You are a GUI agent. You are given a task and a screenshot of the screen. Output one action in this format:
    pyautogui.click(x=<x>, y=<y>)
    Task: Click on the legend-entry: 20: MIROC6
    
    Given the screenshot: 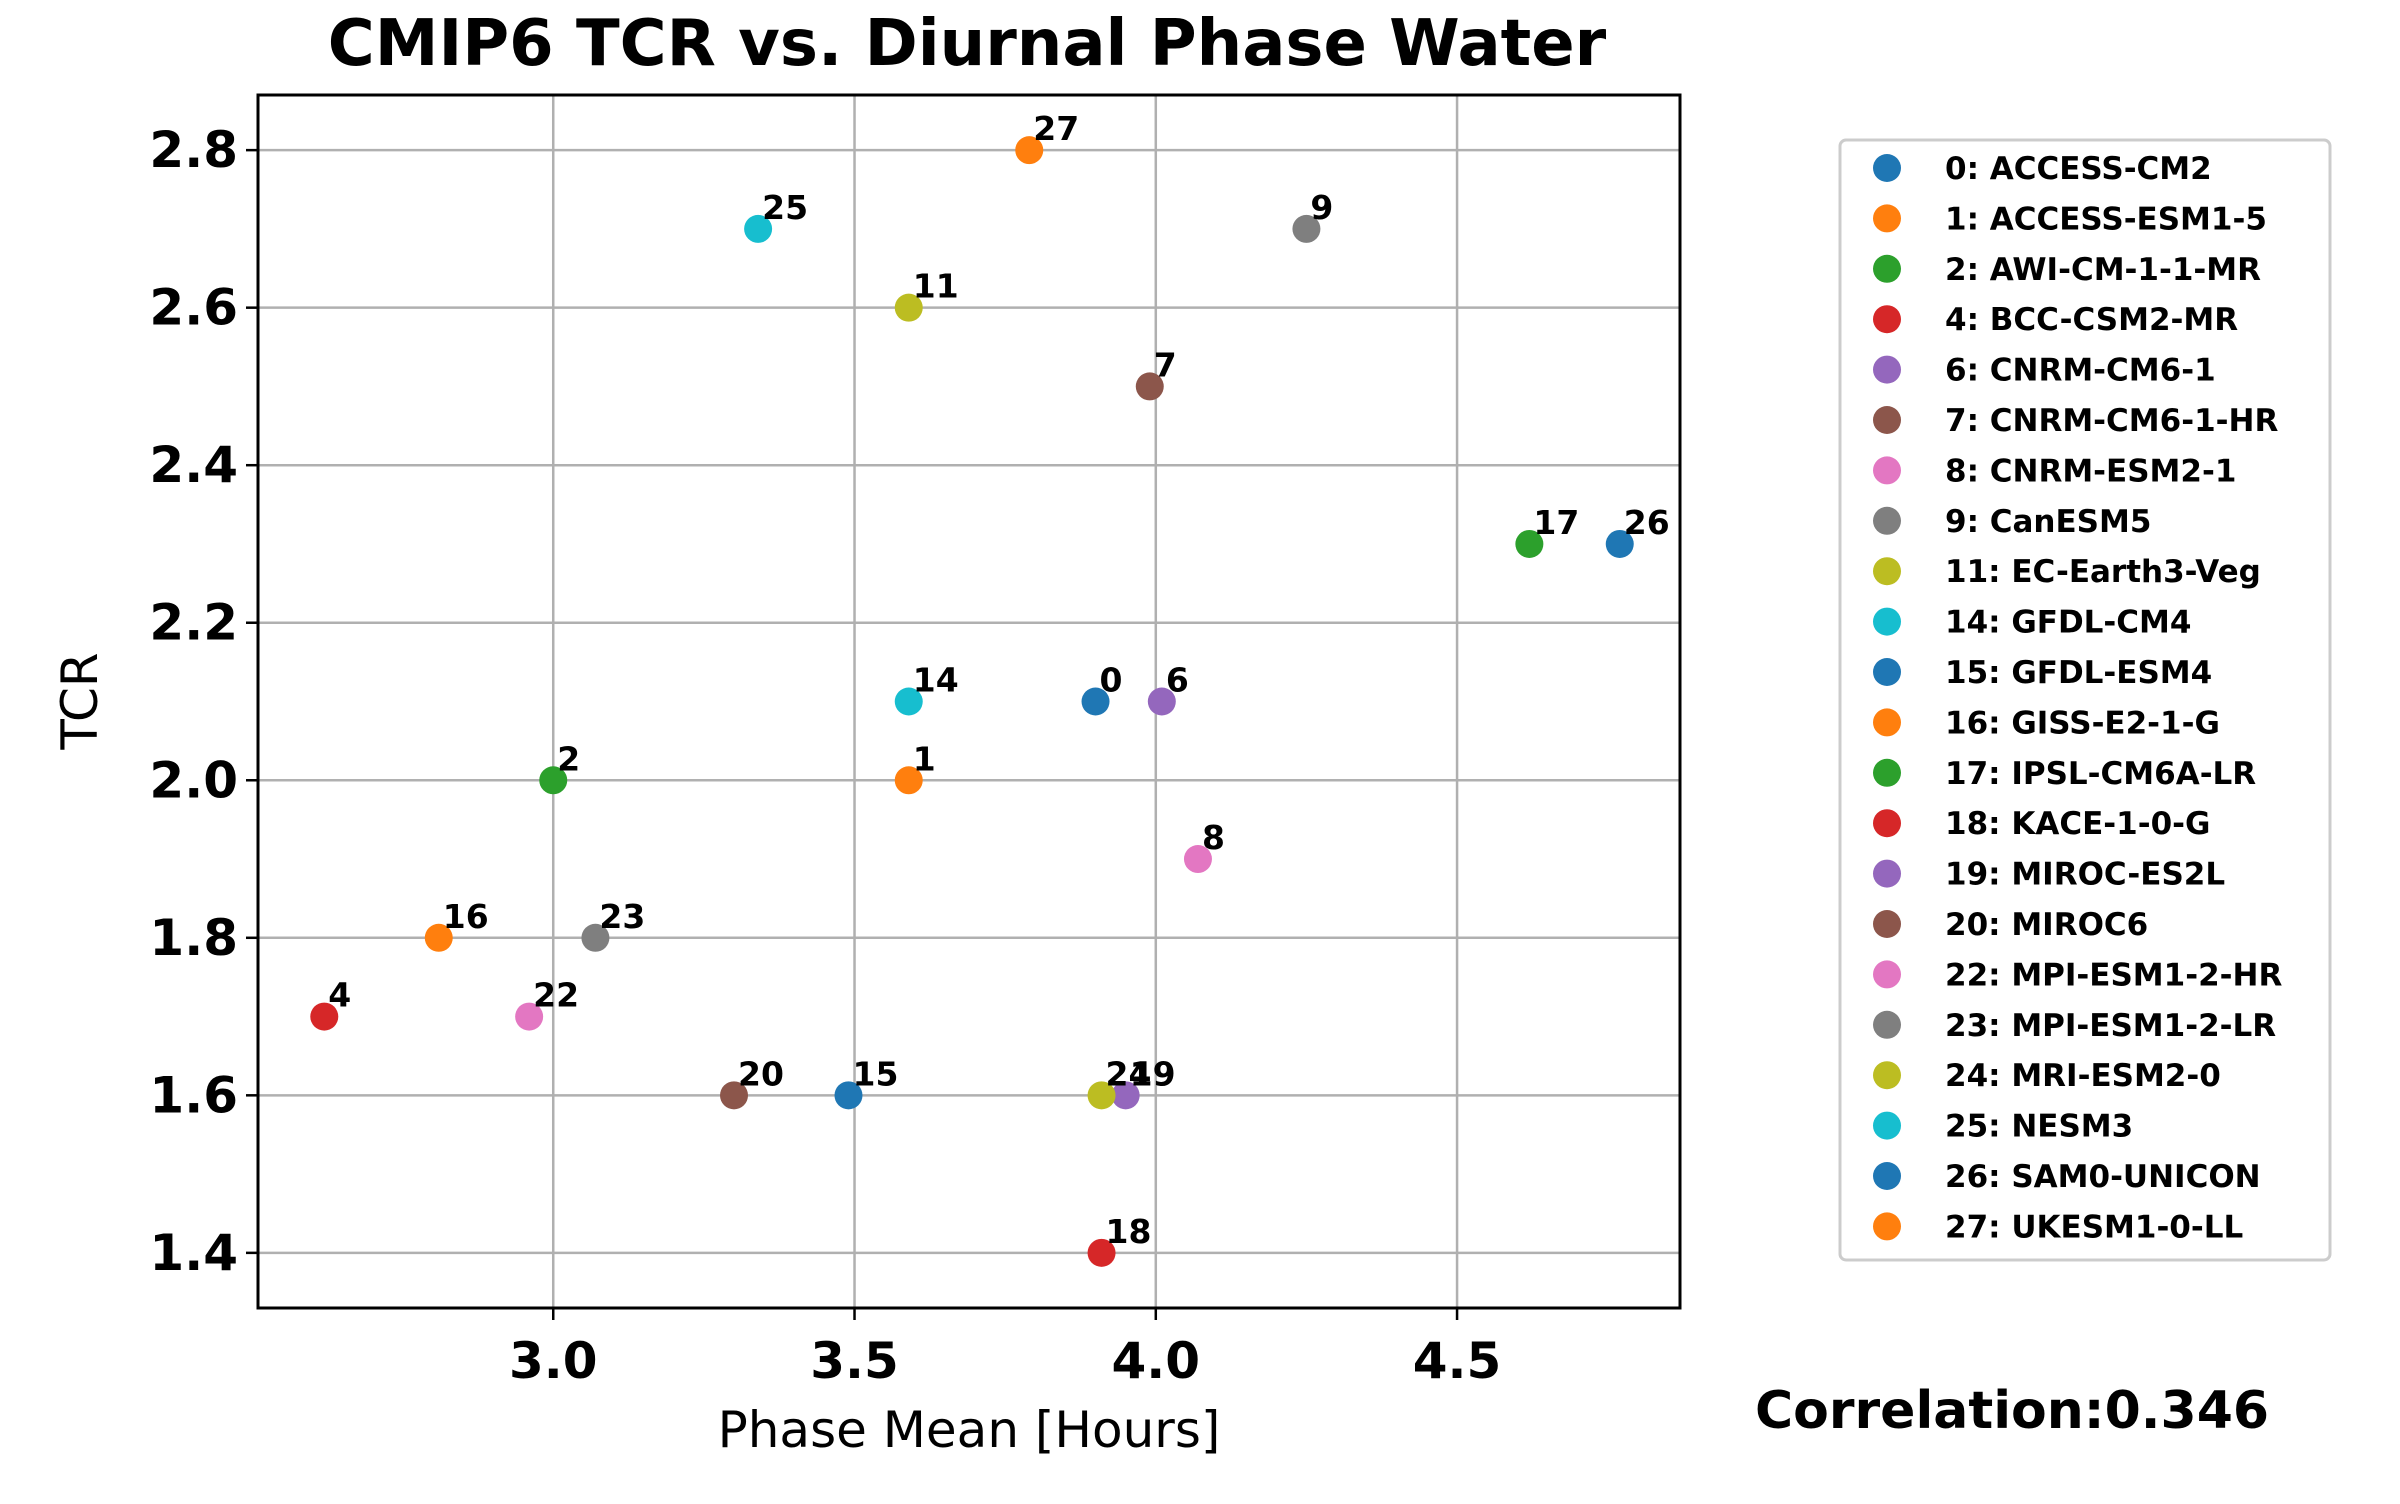 What is the action you would take?
    pyautogui.click(x=2046, y=925)
    